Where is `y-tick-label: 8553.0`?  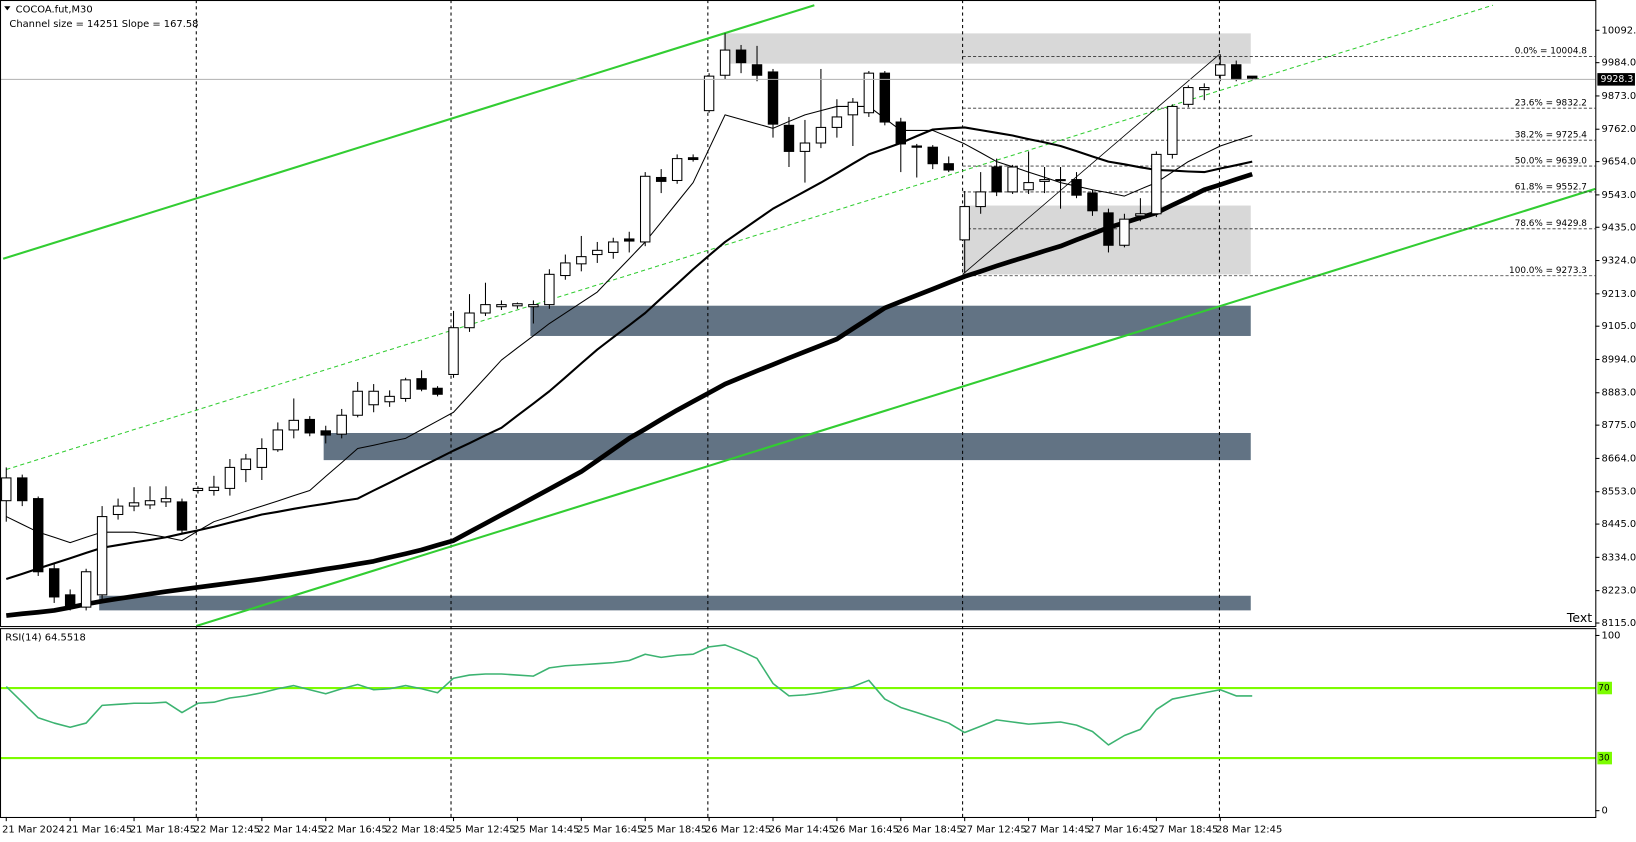 y-tick-label: 8553.0 is located at coordinates (1619, 492).